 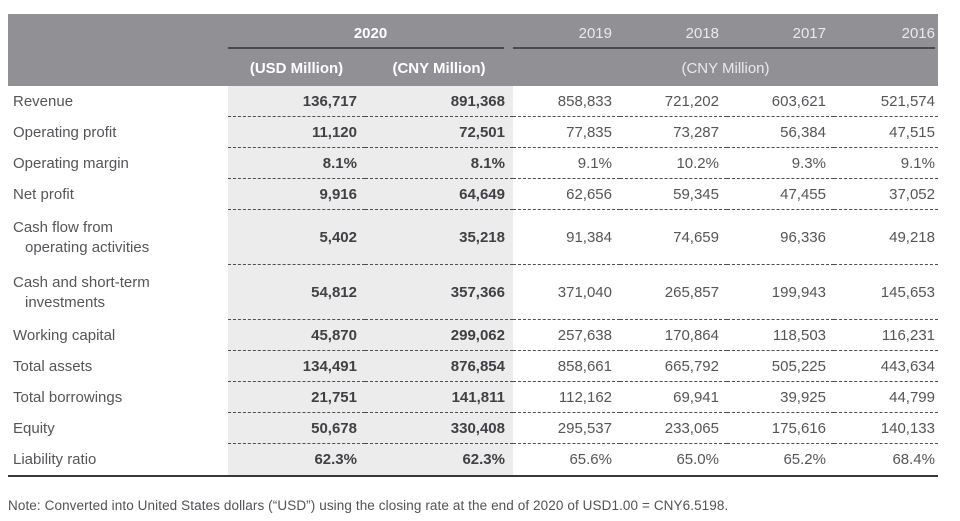 What do you see at coordinates (118, 335) in the screenshot?
I see `row-label: Working capital` at bounding box center [118, 335].